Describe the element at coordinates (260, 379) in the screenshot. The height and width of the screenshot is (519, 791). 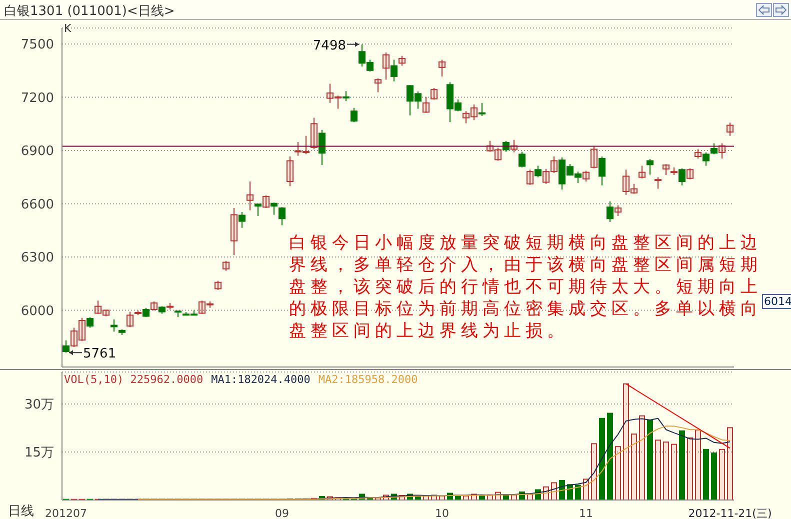
I see `text: MA1:182024.4000` at that location.